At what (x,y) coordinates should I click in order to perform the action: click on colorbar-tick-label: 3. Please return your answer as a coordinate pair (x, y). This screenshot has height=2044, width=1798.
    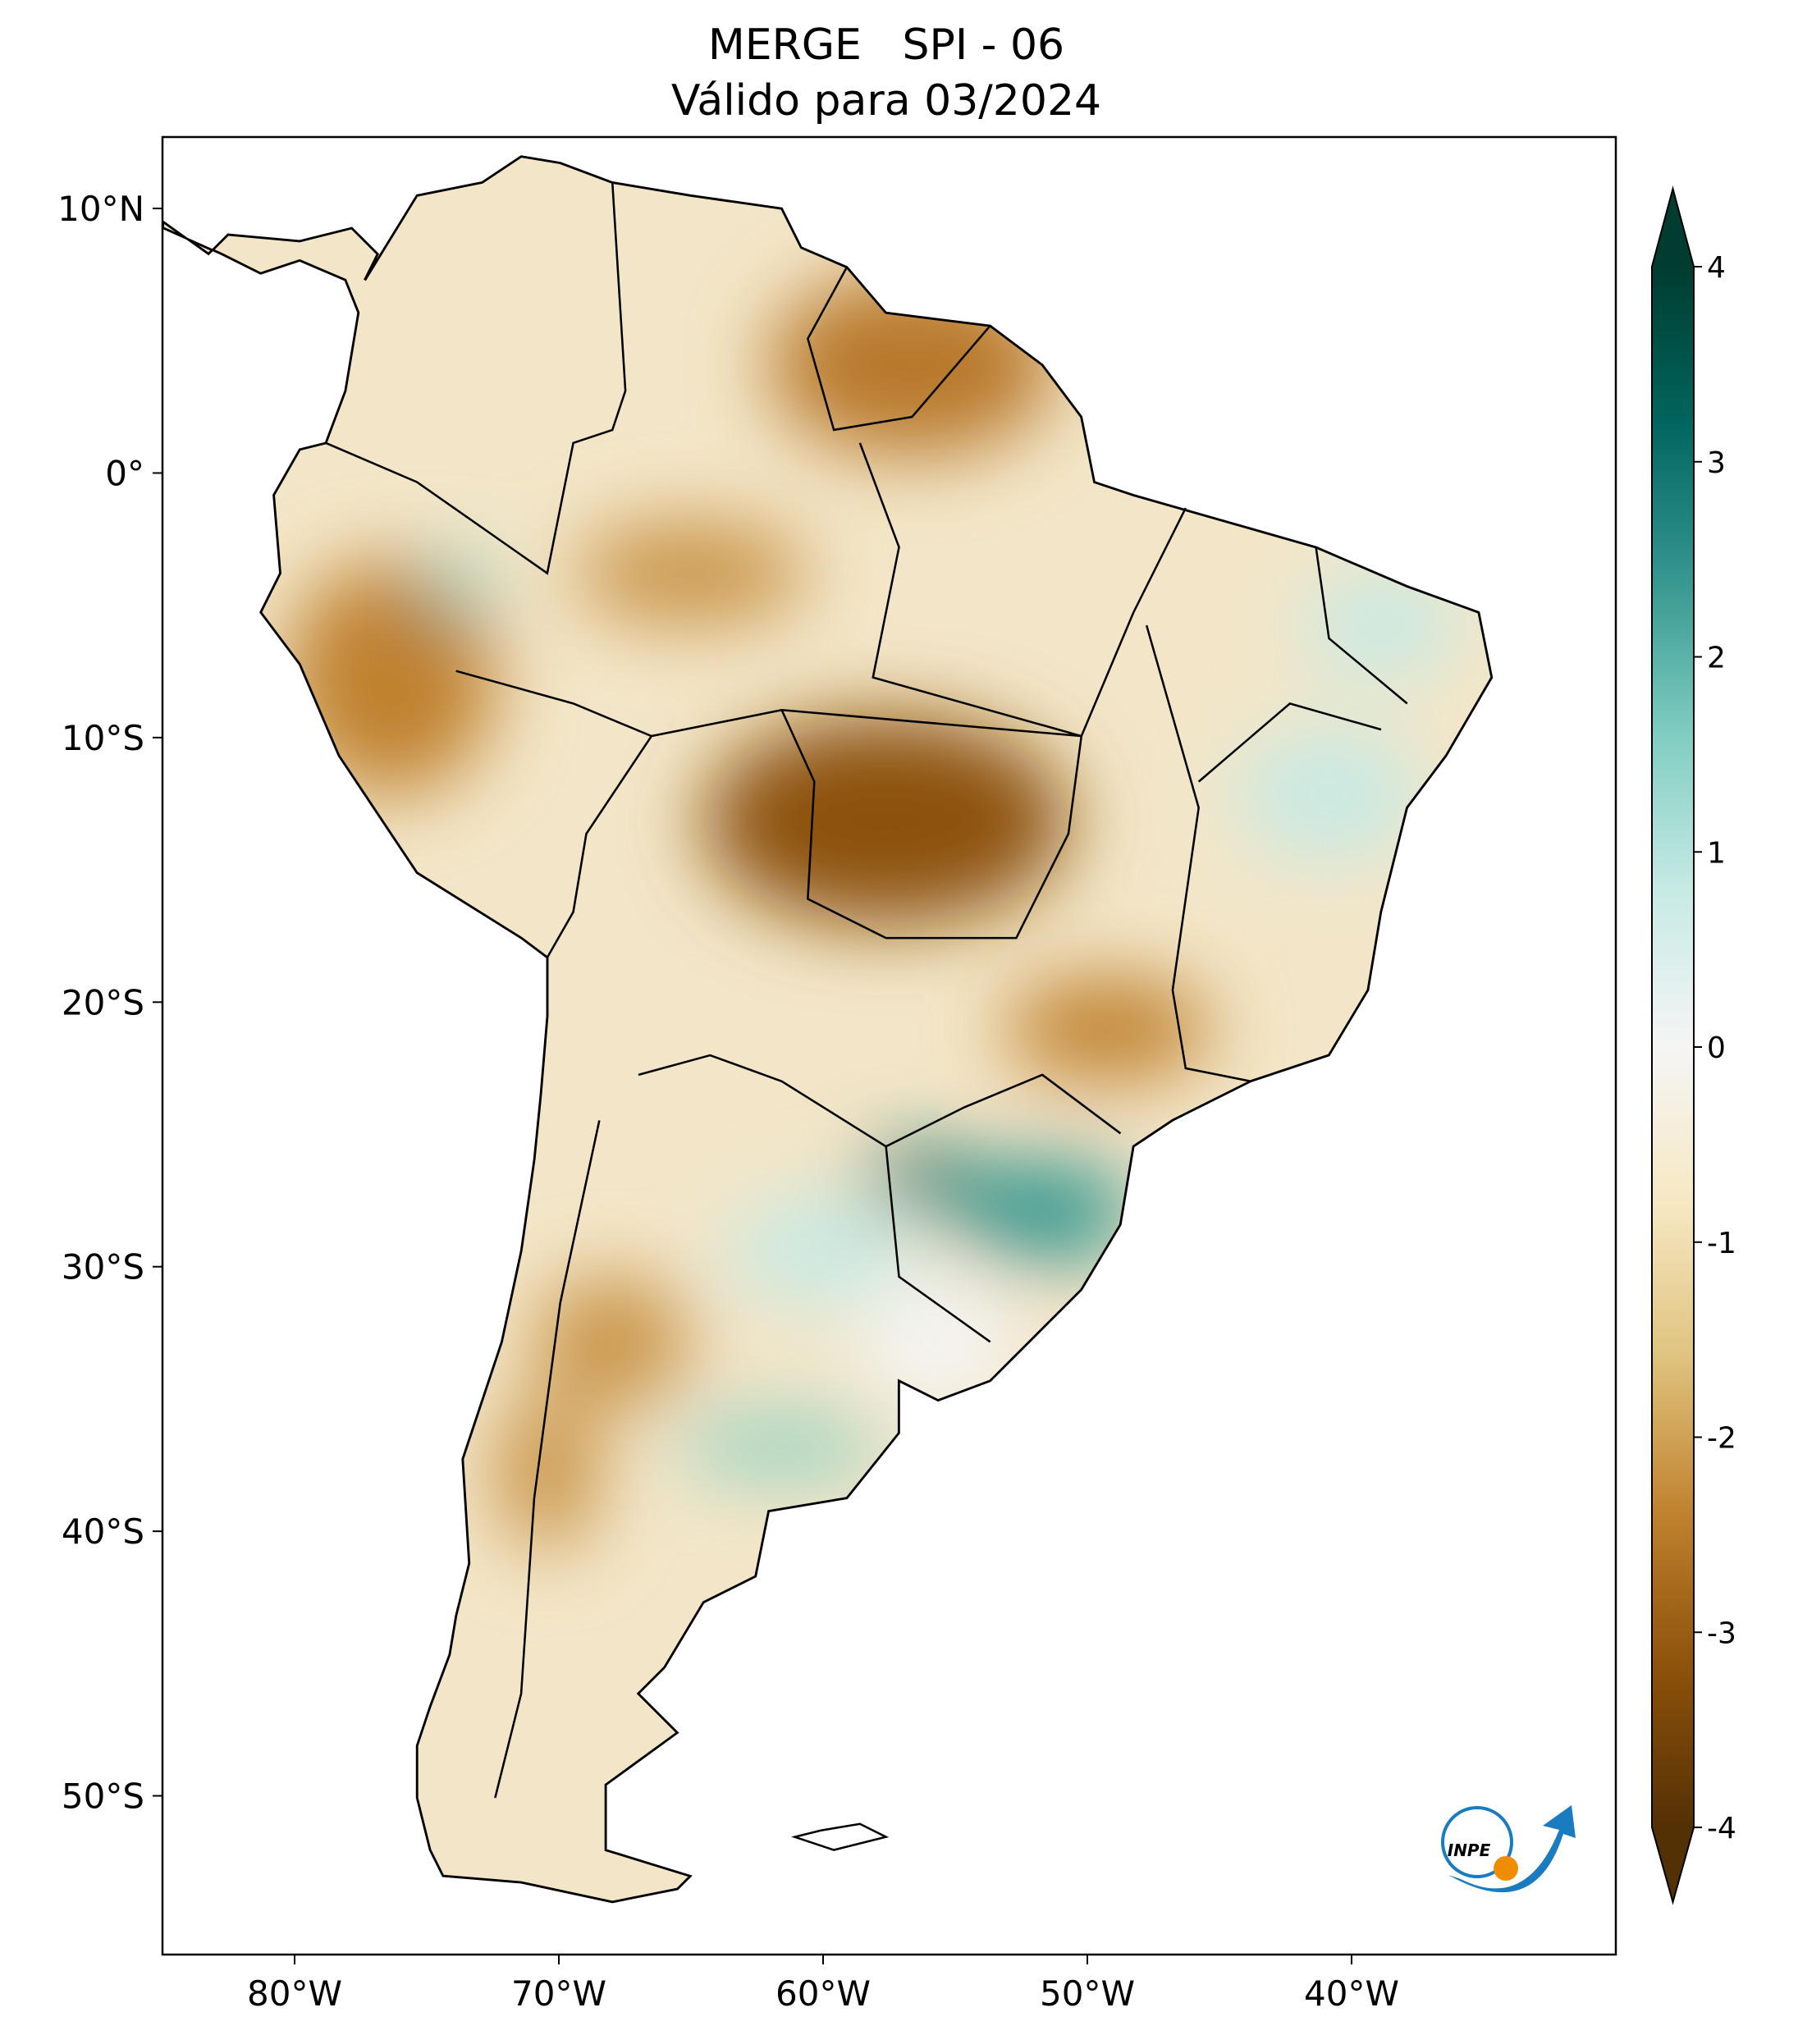
    Looking at the image, I should click on (1716, 463).